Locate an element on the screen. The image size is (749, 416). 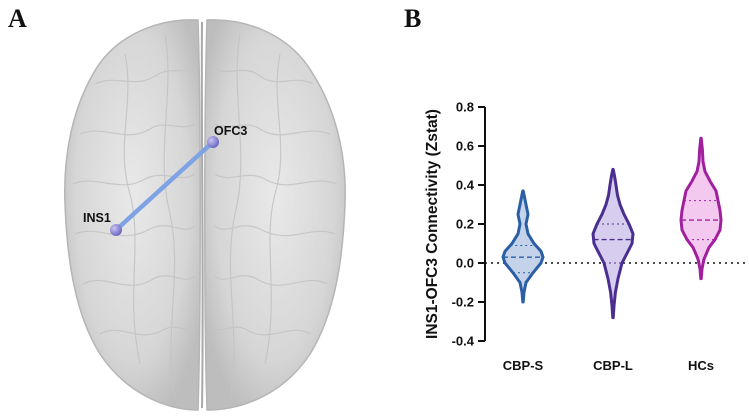
y-tick-label: 0.0 is located at coordinates (465, 263).